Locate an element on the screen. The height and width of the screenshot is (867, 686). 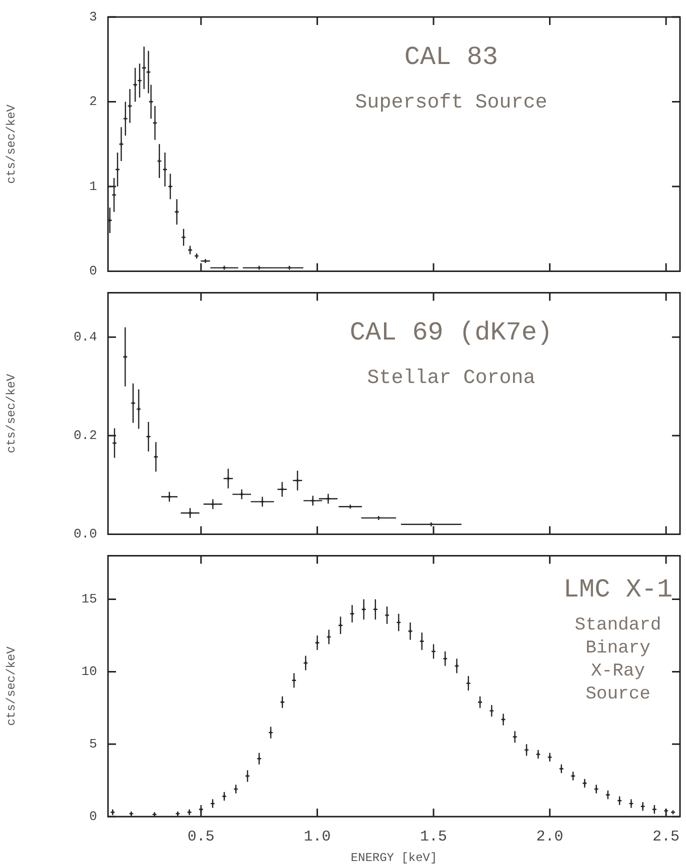
x-tick-label: 1.5 is located at coordinates (434, 837).